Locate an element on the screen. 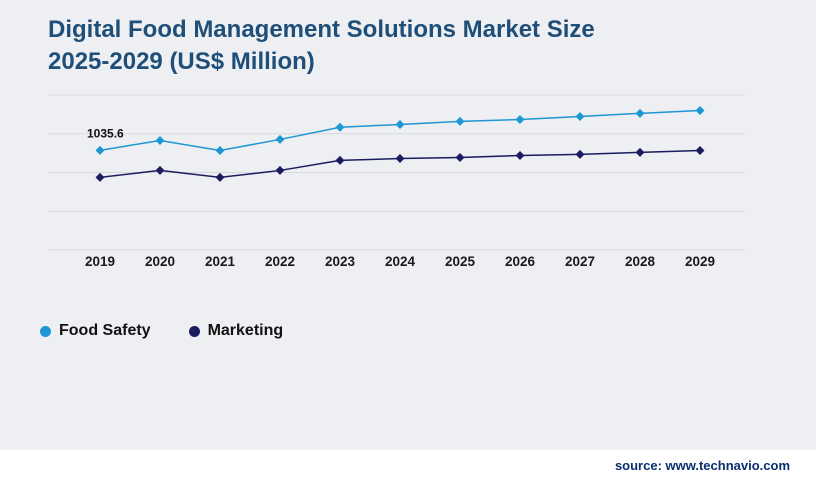  svg-text: 2021 is located at coordinates (220, 261).